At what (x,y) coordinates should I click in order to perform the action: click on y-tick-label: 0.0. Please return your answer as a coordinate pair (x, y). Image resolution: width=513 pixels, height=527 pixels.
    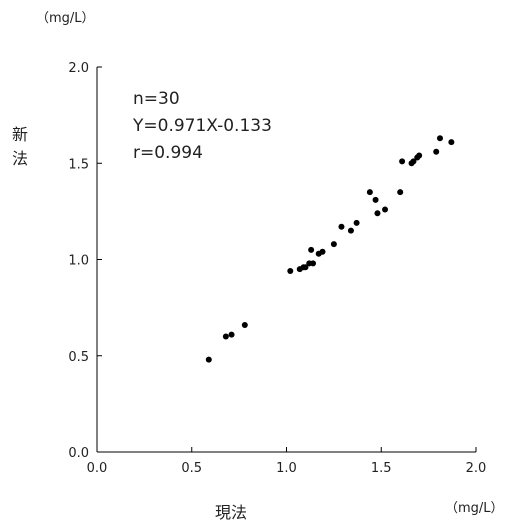
    Looking at the image, I should click on (78, 453).